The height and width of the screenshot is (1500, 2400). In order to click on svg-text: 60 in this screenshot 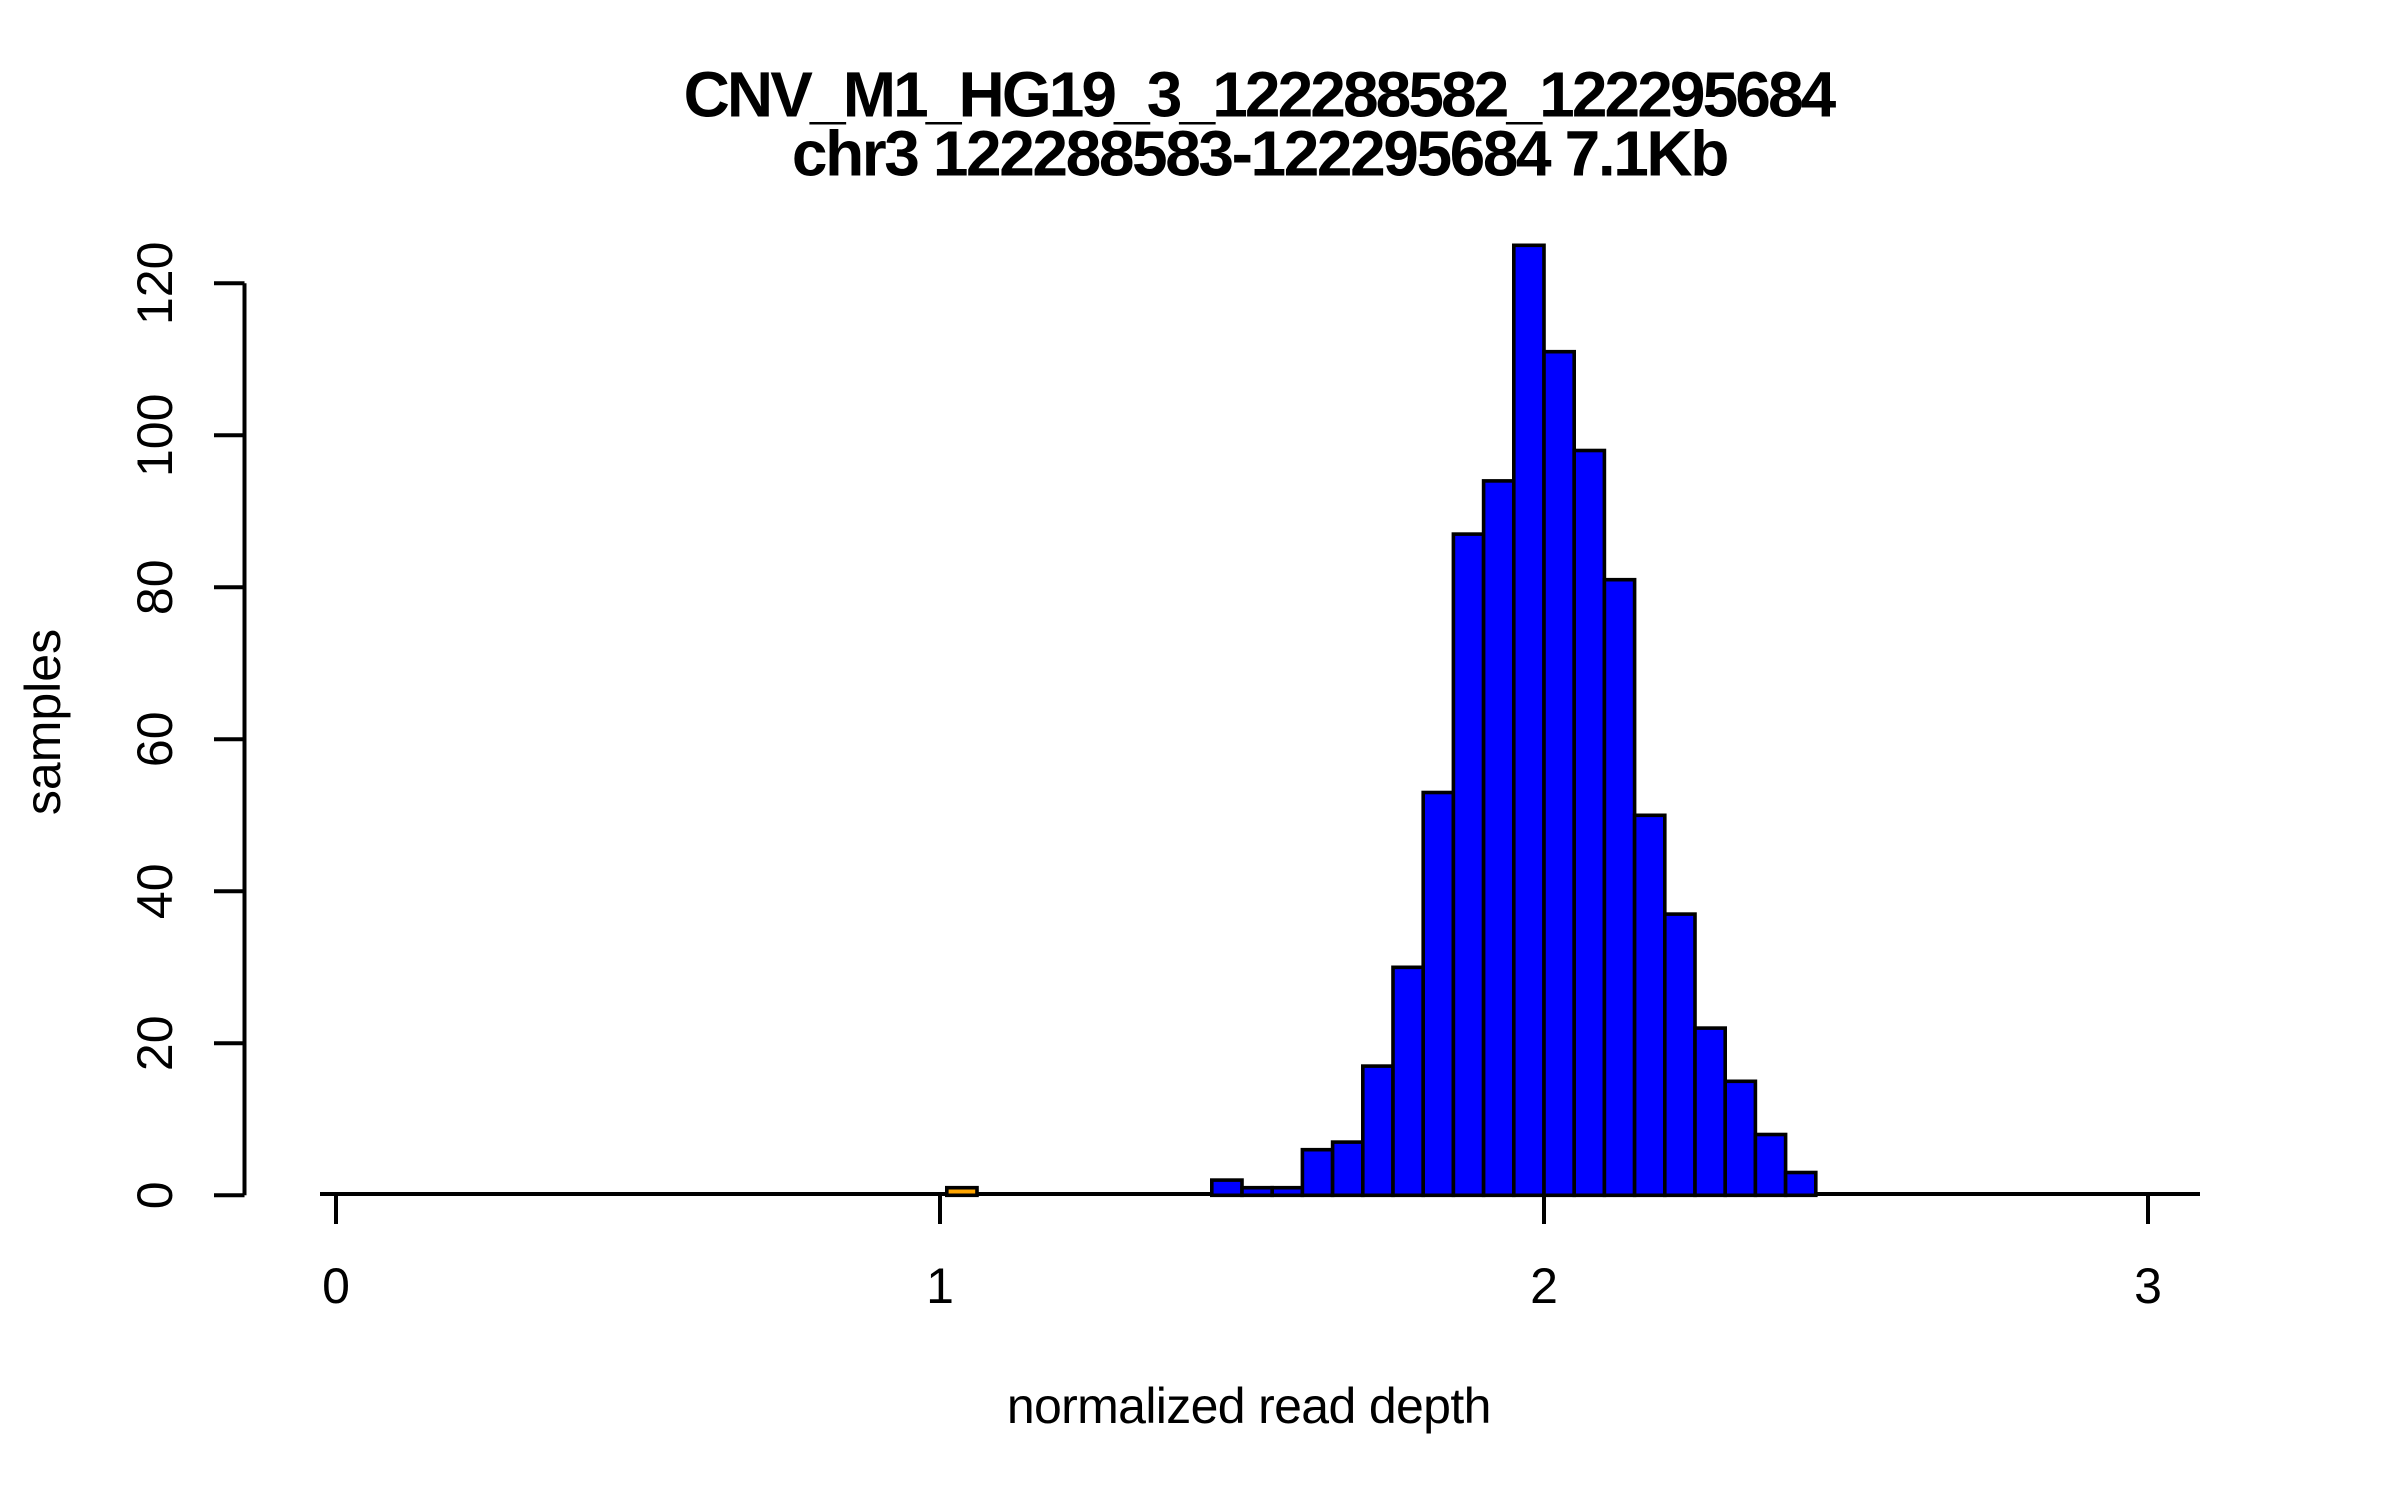, I will do `click(155, 739)`.